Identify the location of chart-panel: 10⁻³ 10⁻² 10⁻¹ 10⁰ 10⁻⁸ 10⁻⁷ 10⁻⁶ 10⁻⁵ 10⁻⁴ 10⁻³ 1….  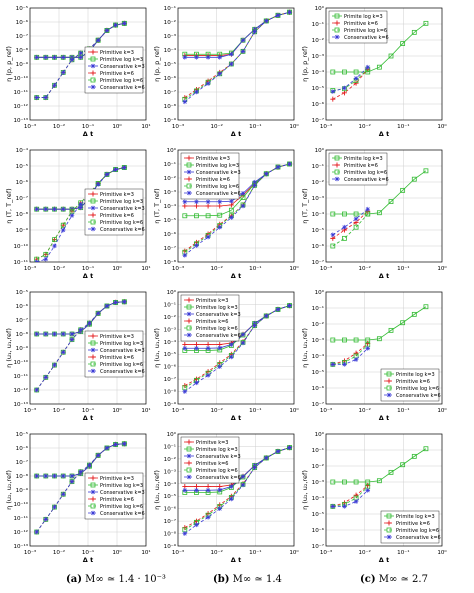
(226, 213).